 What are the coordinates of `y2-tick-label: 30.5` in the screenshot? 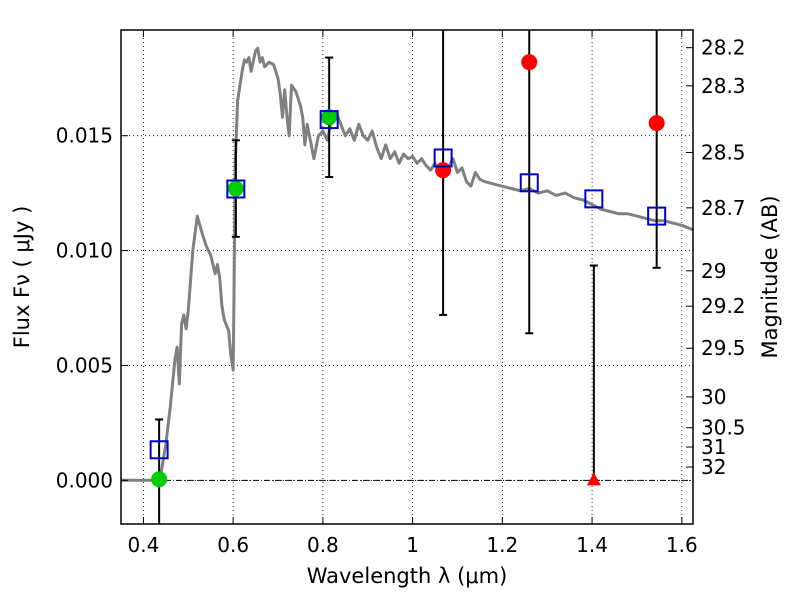 It's located at (723, 428).